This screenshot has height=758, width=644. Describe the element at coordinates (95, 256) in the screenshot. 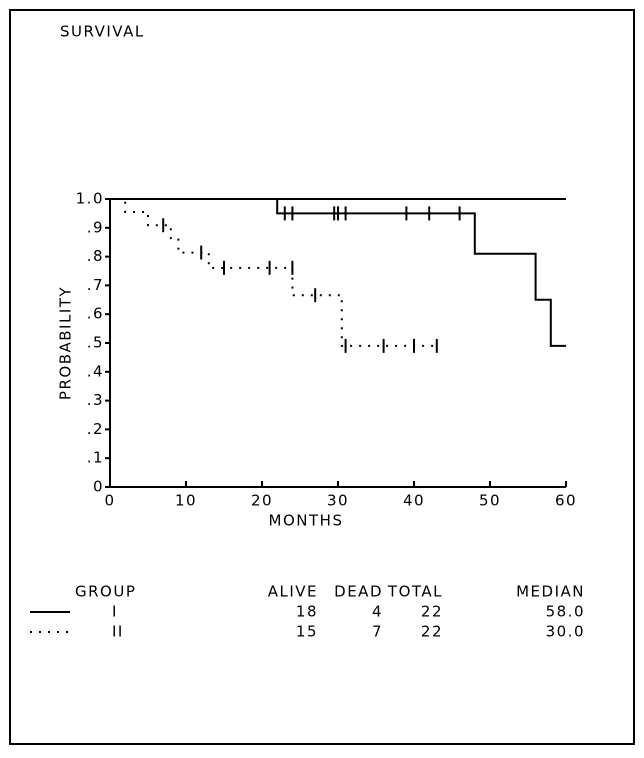

I see `y-tick-label: .8` at that location.